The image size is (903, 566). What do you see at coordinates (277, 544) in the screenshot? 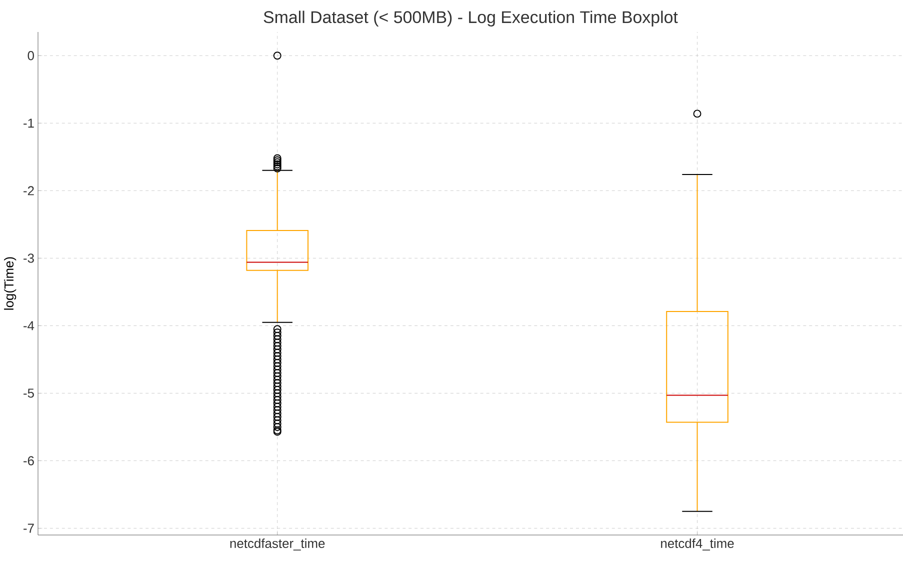
I see `x-tick-label: netcdfaster_time` at bounding box center [277, 544].